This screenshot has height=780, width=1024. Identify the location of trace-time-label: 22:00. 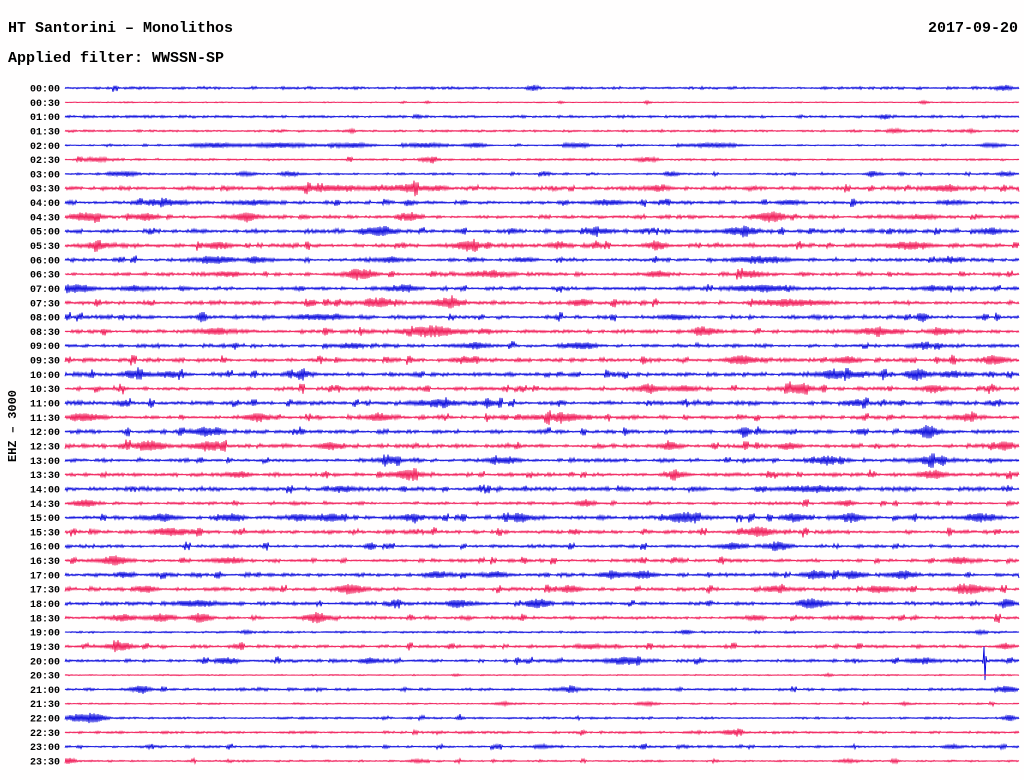
(45, 720).